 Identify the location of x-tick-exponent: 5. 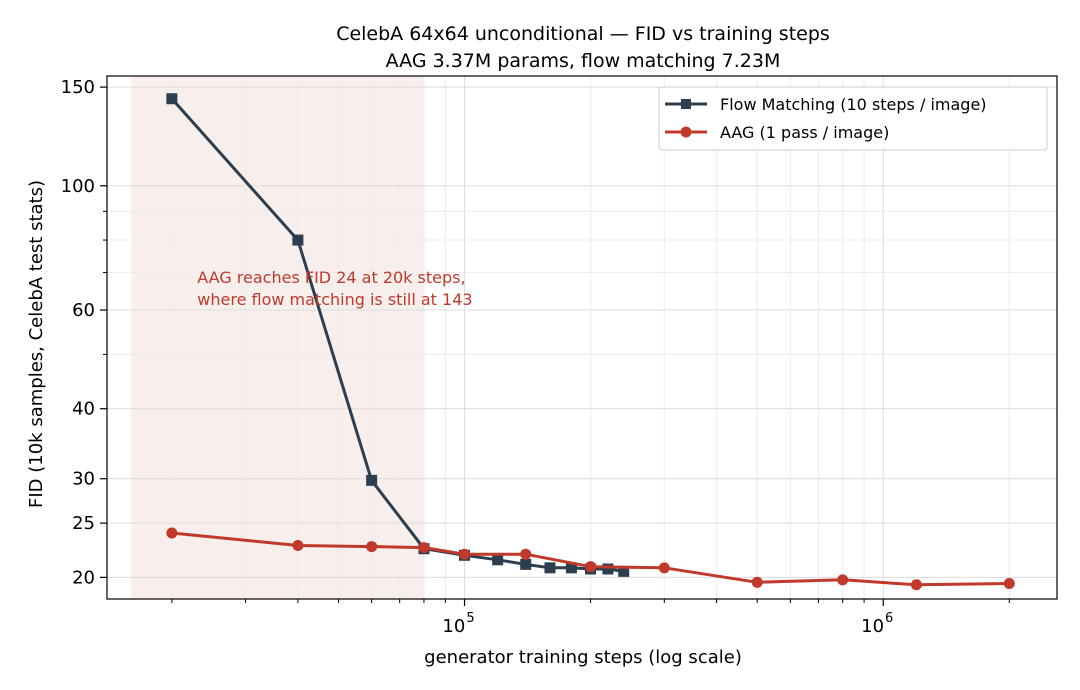
(470, 618).